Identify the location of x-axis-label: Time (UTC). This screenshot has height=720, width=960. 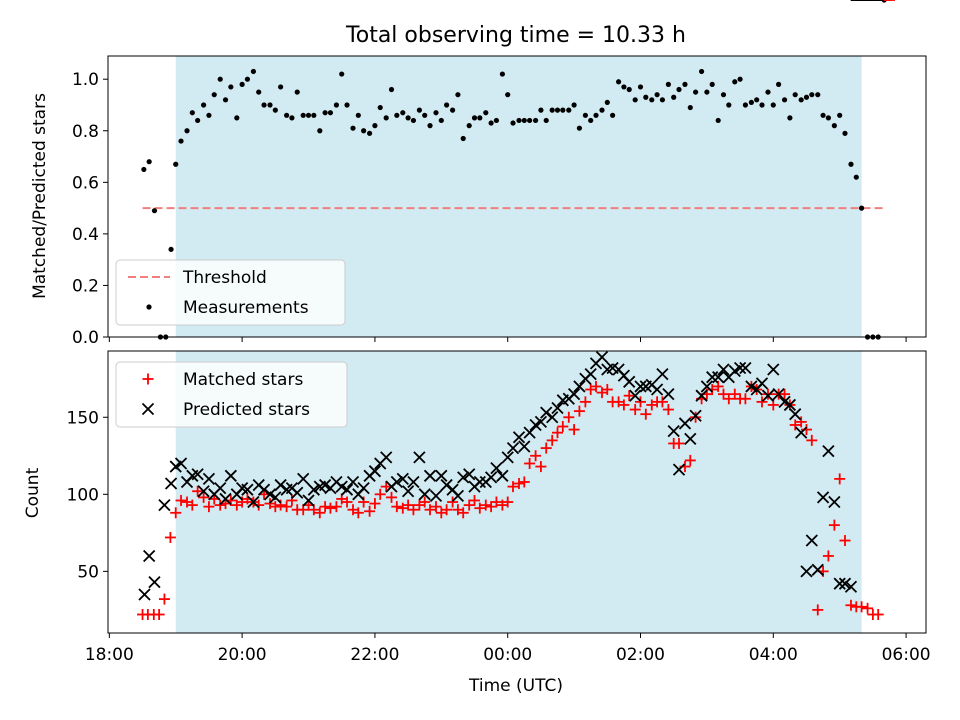
(515, 686).